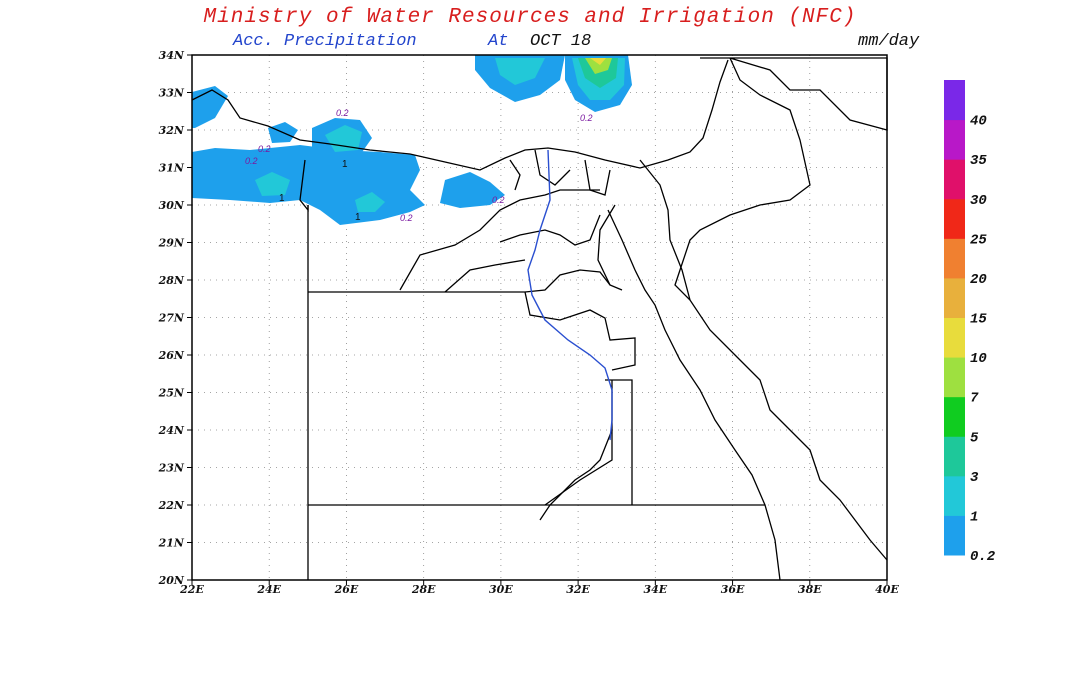 This screenshot has height=675, width=1080. I want to click on lon-label: 34E, so click(655, 589).